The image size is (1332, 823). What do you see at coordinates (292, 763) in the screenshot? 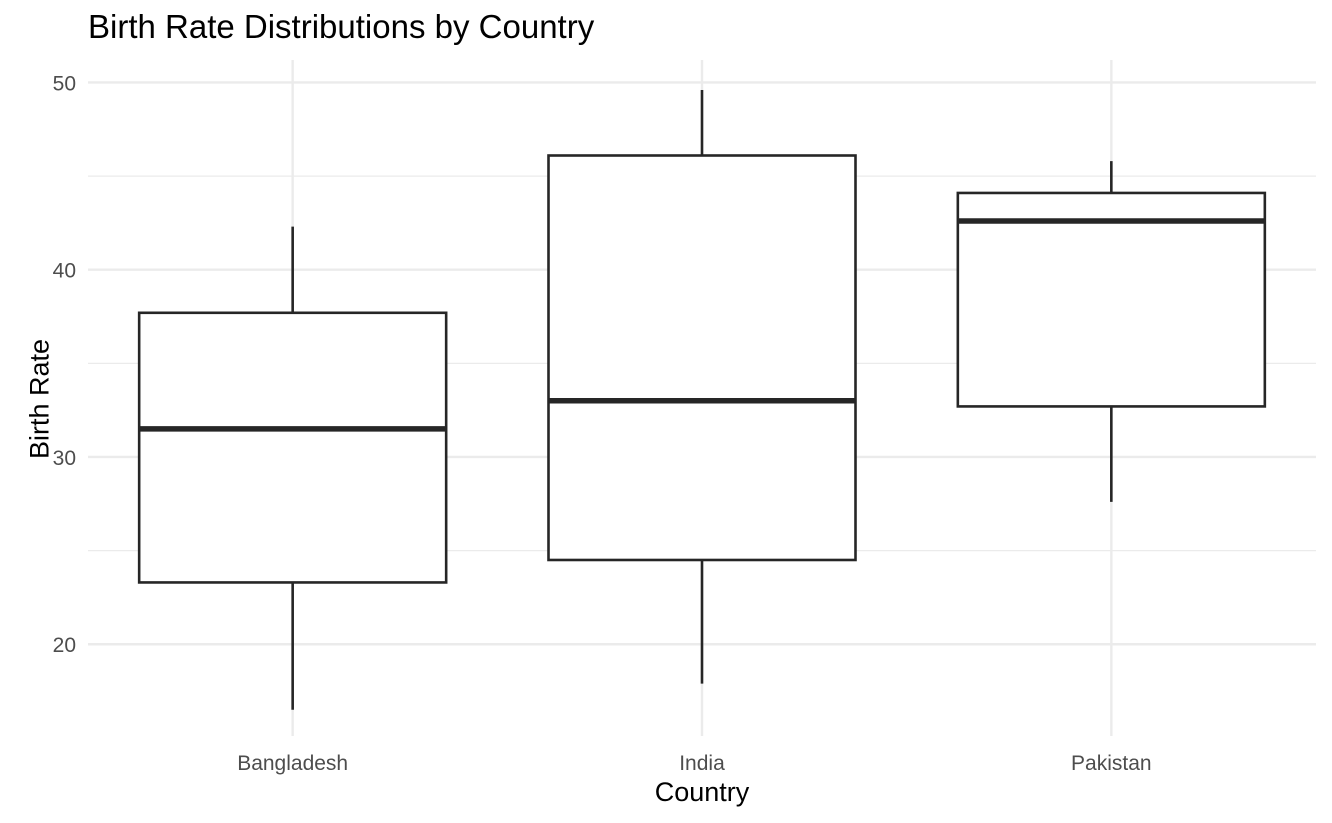
I see `x-tick-label: Bangladesh` at bounding box center [292, 763].